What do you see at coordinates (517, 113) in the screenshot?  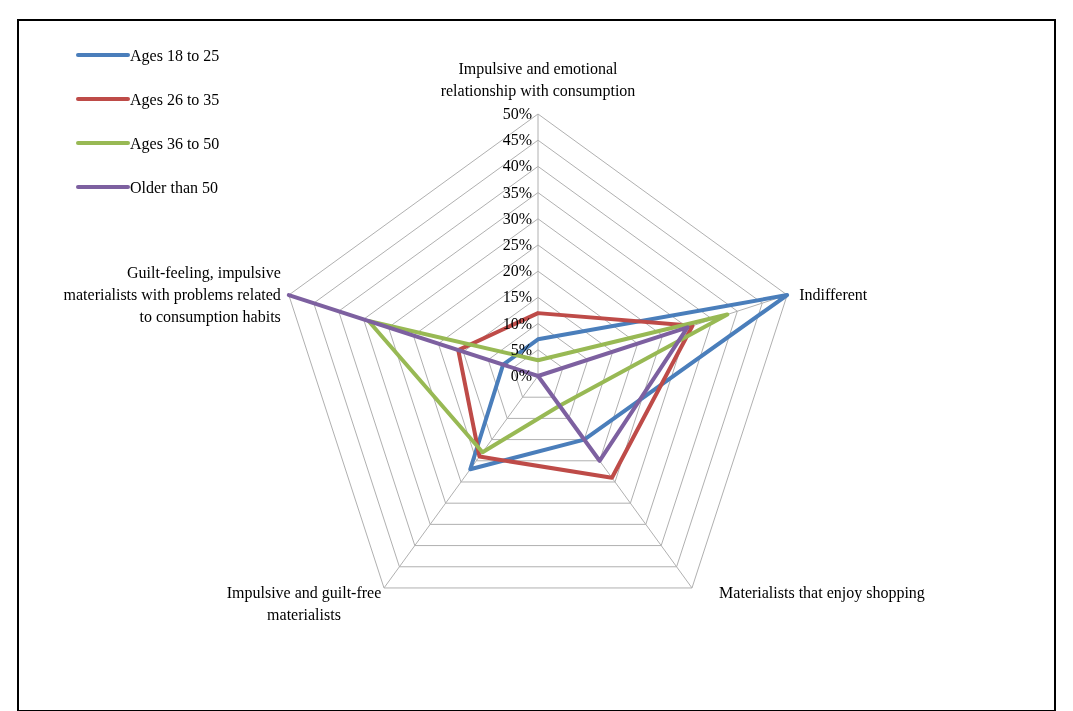 I see `y-tick-label: 50%` at bounding box center [517, 113].